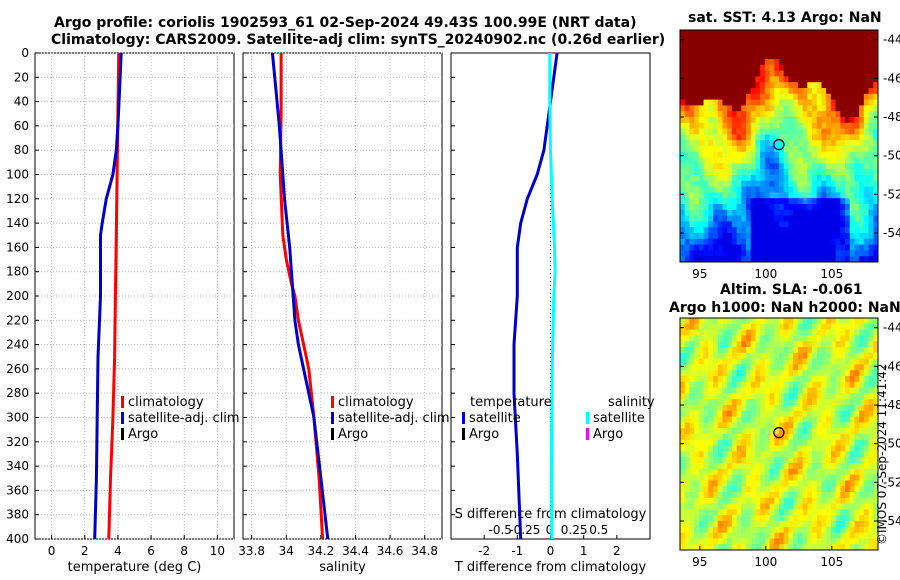  I want to click on y-tick-label: 60, so click(21, 126).